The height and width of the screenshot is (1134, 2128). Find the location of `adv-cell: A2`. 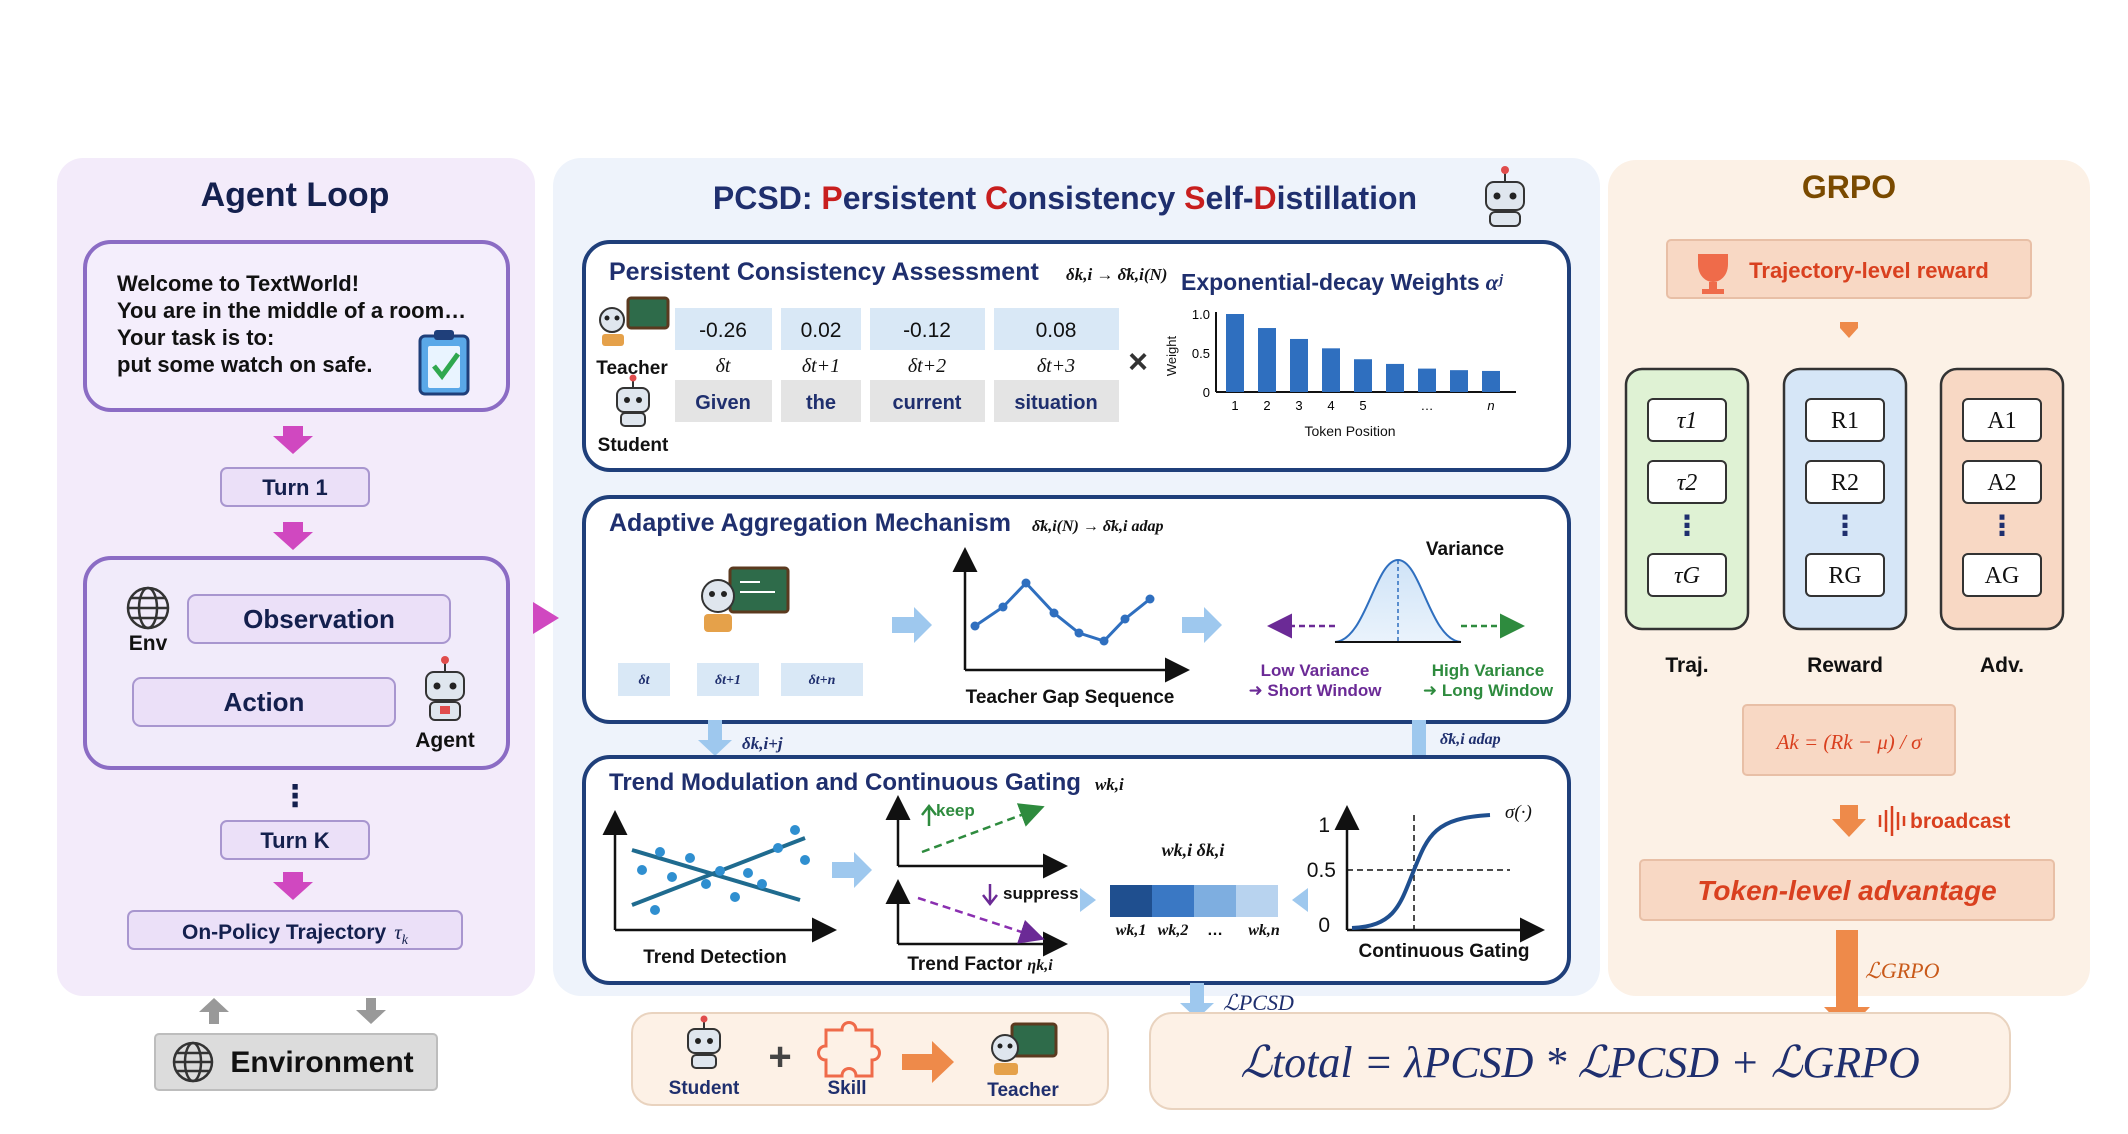

adv-cell: A2 is located at coordinates (2001, 483).